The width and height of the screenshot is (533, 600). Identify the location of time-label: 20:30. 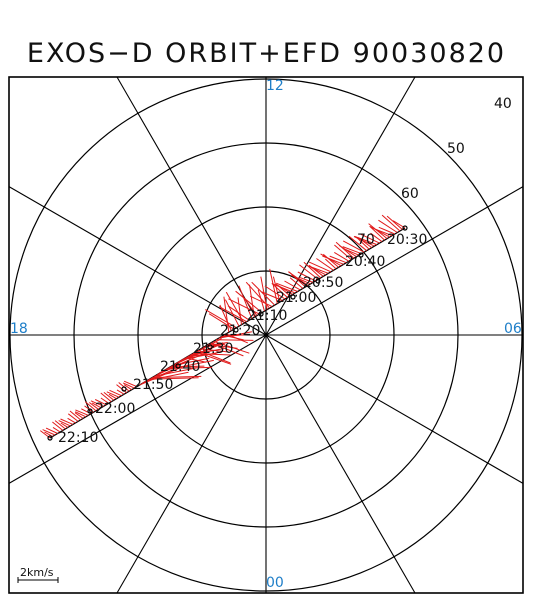
(407, 240).